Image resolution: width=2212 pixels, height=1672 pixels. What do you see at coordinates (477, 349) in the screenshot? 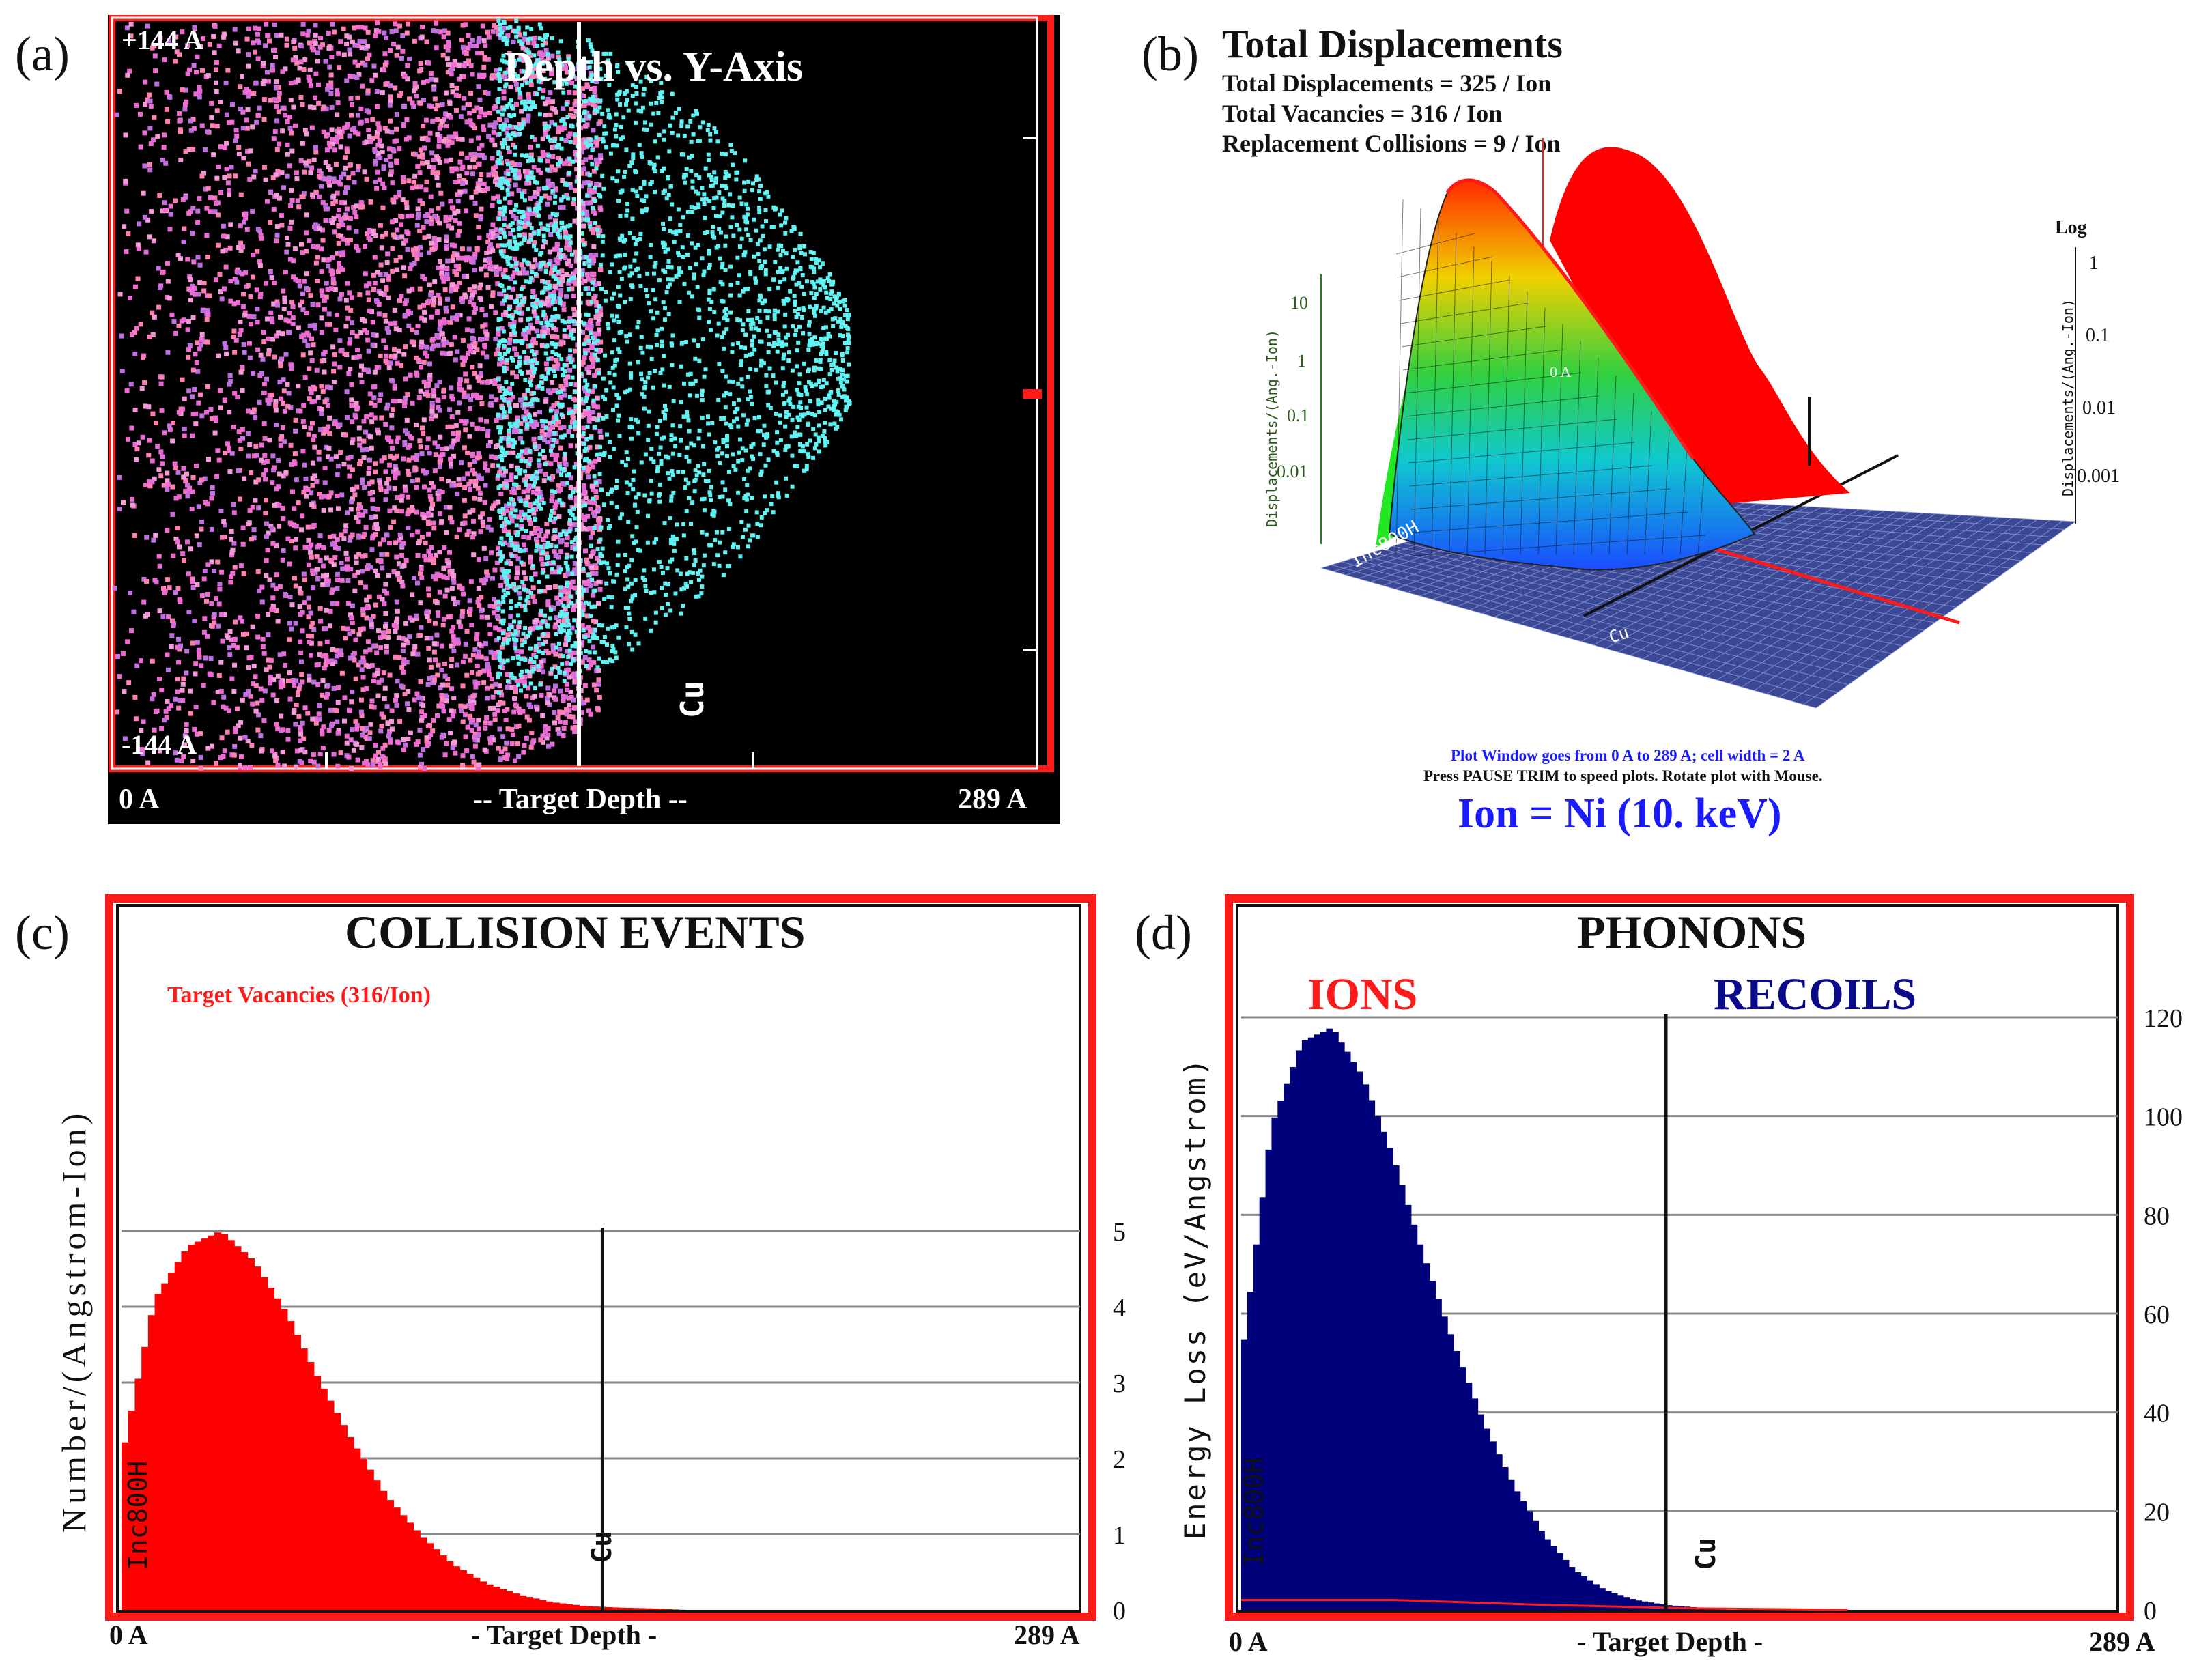
I see `panel-a-point-1909` at bounding box center [477, 349].